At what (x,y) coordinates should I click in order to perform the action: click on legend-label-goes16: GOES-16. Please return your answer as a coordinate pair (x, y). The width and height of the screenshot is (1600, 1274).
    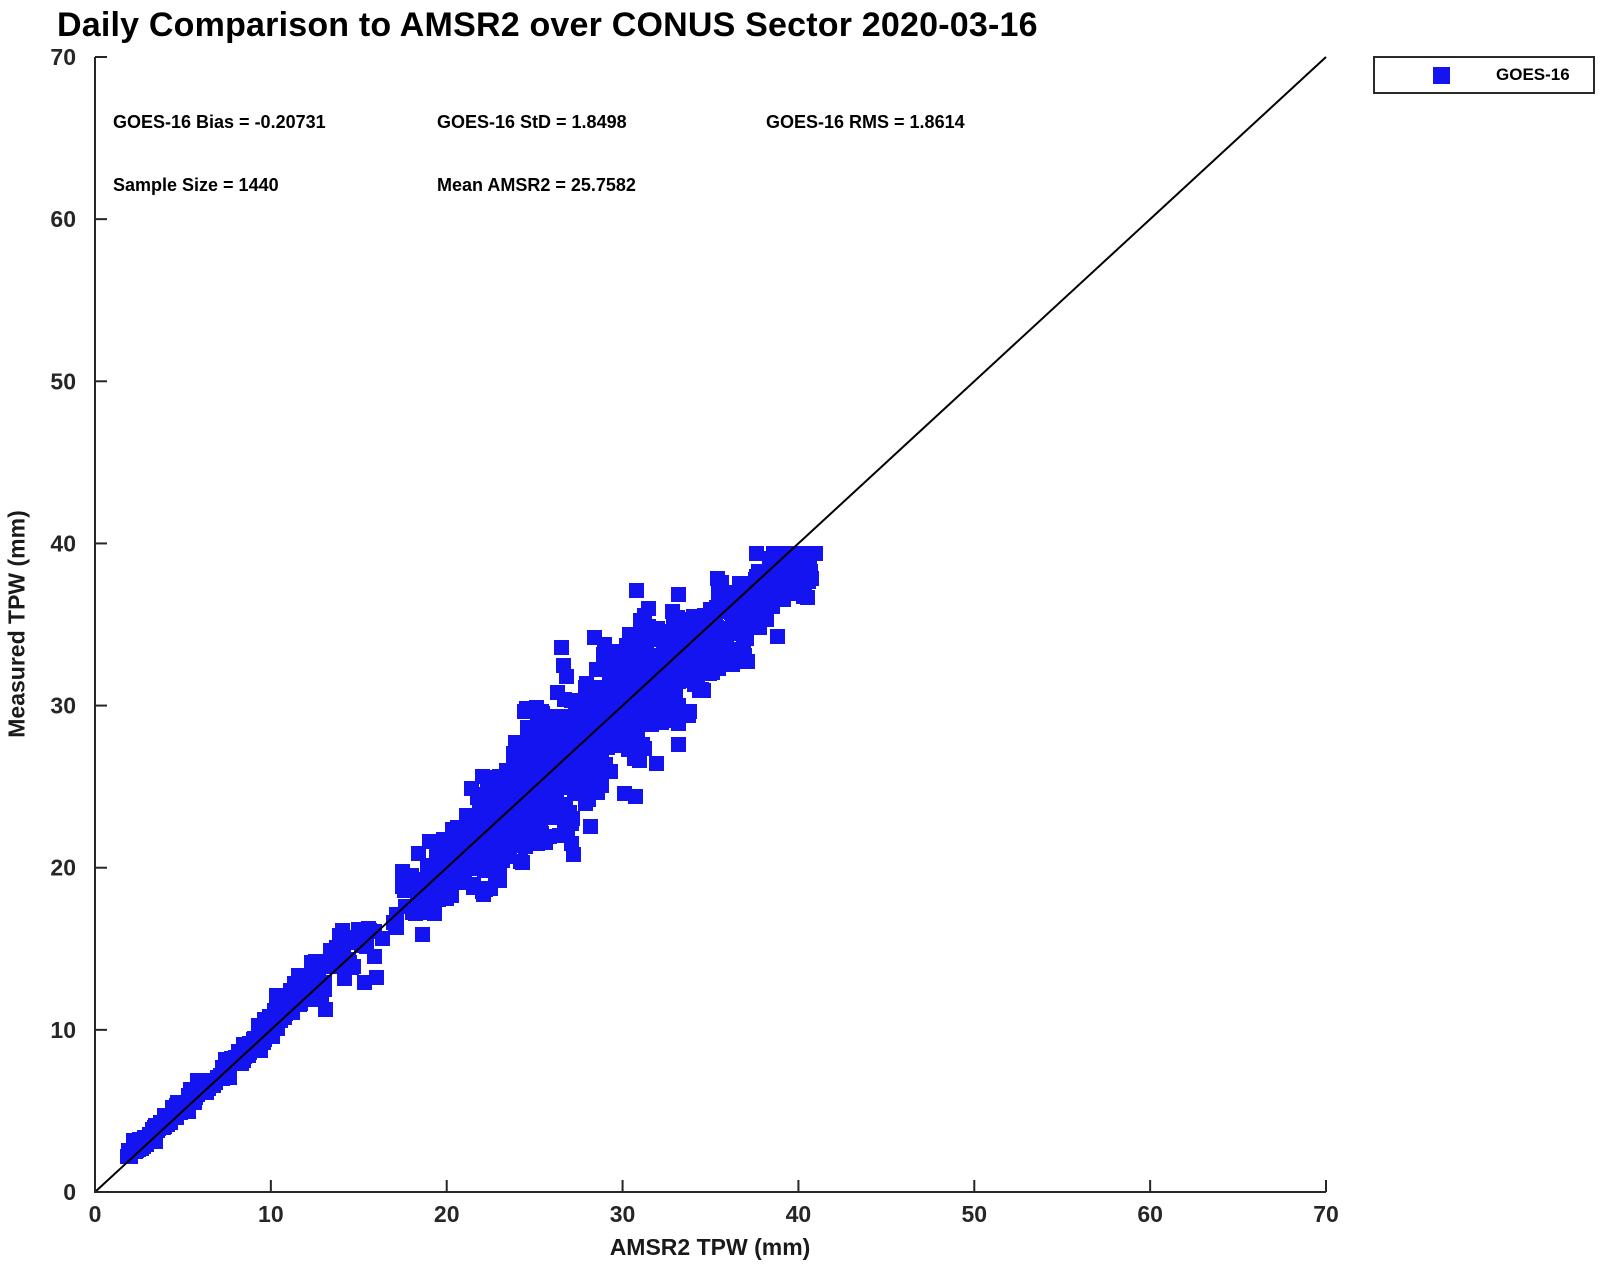
    Looking at the image, I should click on (1533, 74).